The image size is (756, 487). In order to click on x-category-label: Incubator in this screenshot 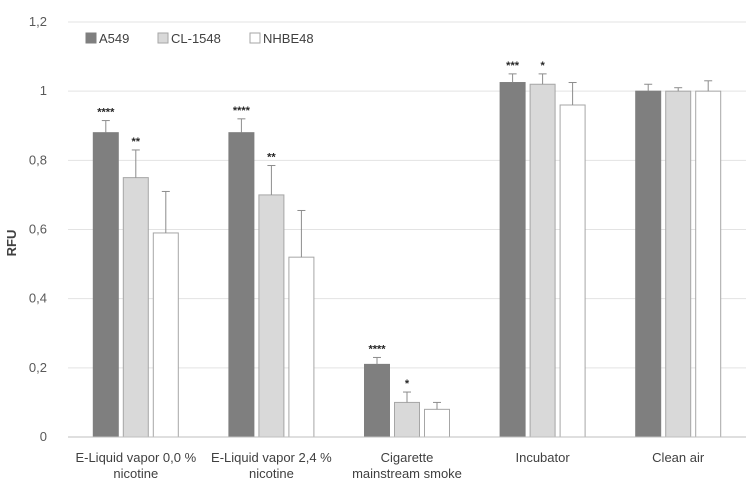, I will do `click(542, 457)`.